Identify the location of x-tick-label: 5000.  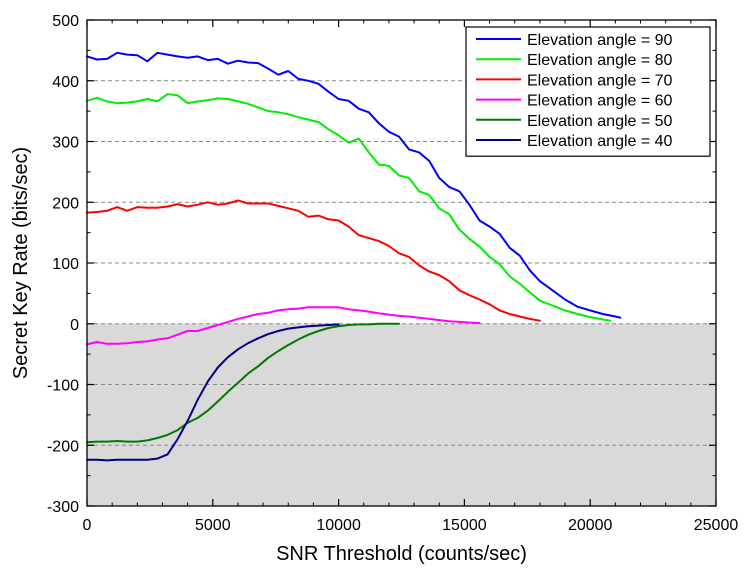
(213, 525).